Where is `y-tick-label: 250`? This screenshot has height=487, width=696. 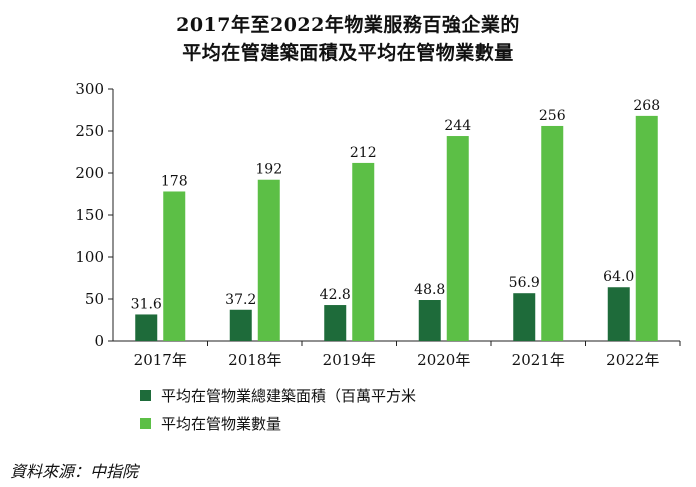
y-tick-label: 250 is located at coordinates (89, 131).